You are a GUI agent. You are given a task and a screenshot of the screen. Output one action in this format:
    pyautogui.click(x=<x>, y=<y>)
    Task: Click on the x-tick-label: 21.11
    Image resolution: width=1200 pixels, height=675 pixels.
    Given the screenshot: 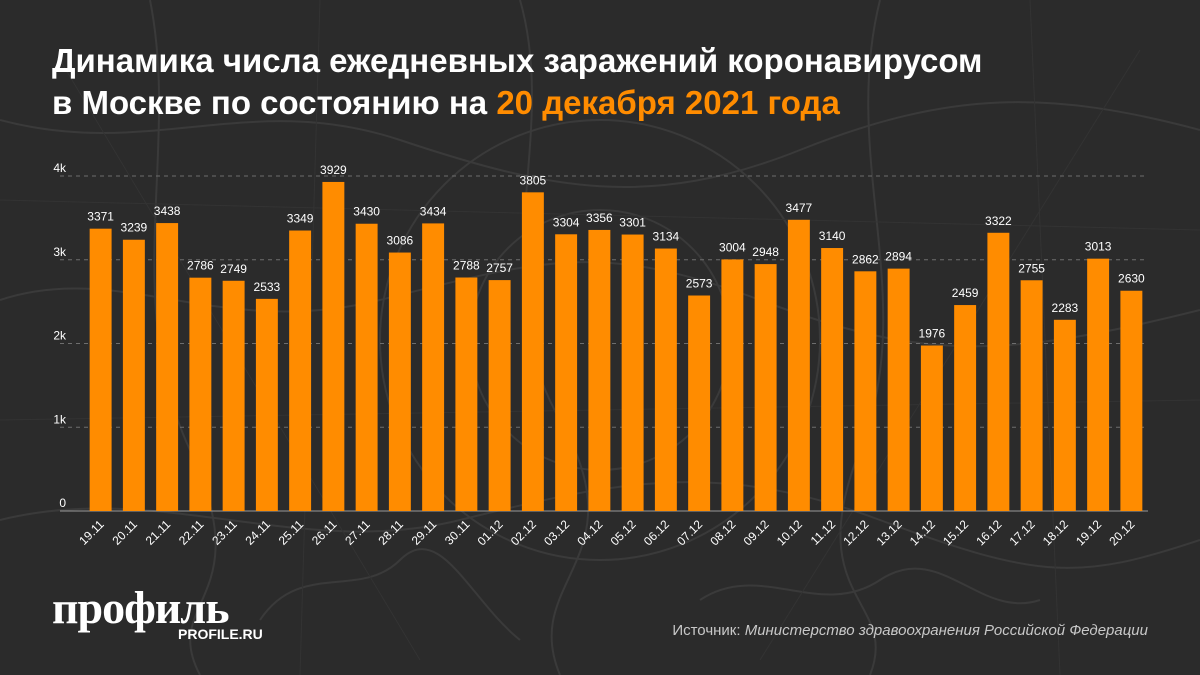 What is the action you would take?
    pyautogui.click(x=158, y=532)
    